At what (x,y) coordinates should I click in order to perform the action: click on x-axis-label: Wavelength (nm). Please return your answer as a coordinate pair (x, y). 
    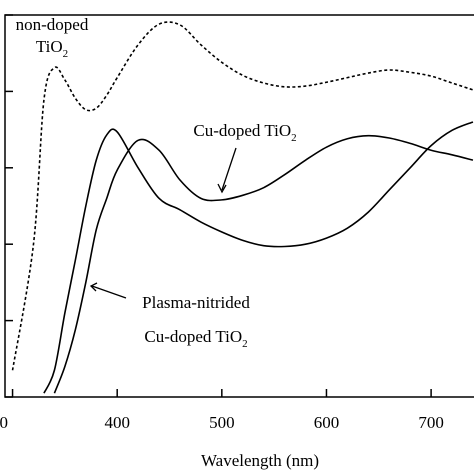
    Looking at the image, I should click on (260, 460).